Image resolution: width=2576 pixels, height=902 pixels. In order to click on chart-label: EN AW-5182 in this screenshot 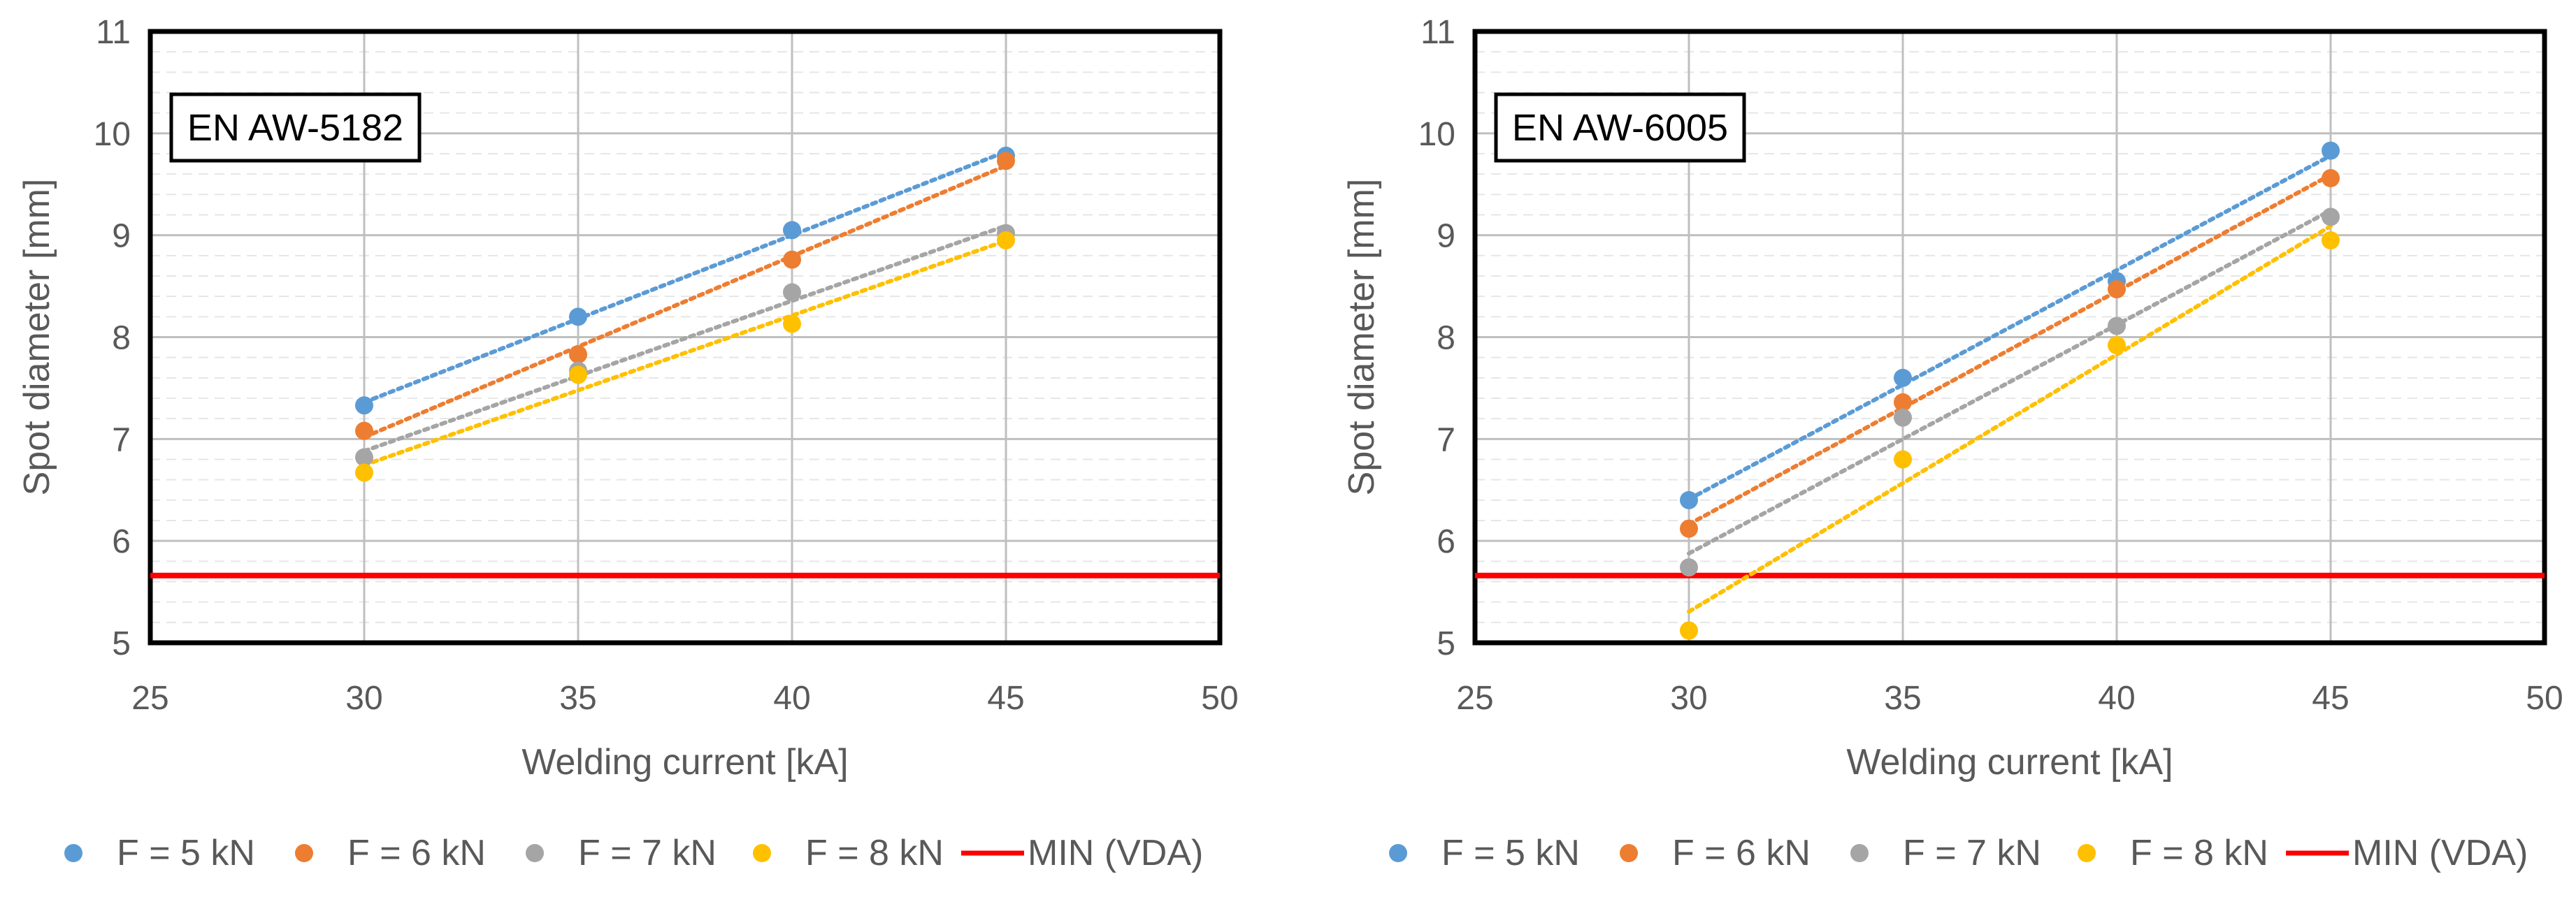, I will do `click(295, 128)`.